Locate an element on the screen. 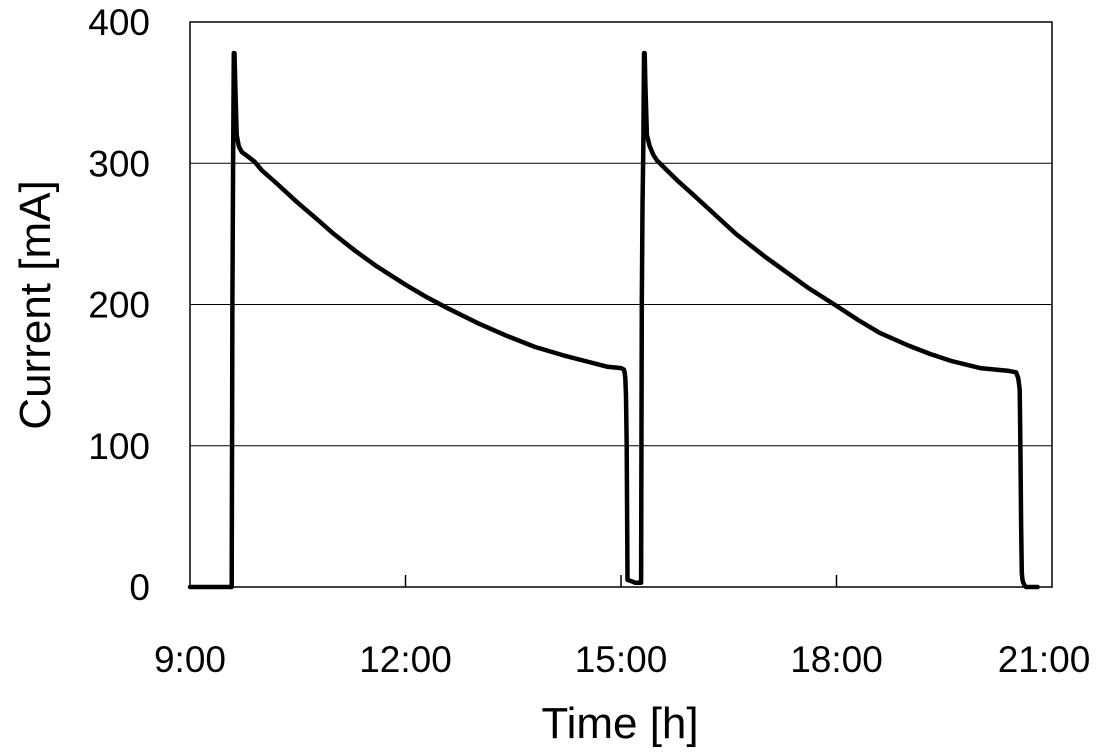  x-axis-title: Time [h] is located at coordinates (619, 723).